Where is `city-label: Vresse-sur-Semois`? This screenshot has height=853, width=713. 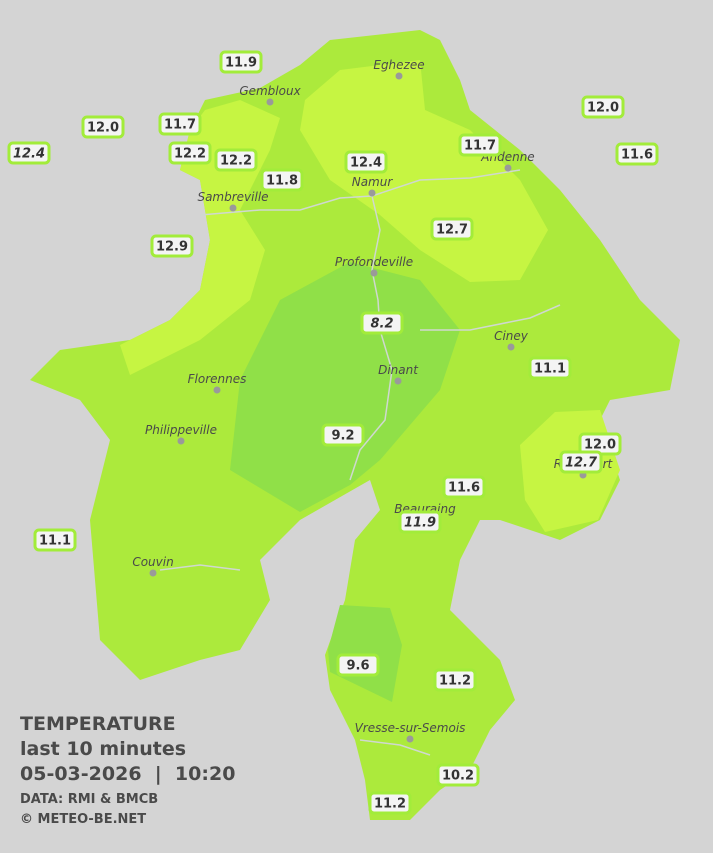
city-label: Vresse-sur-Semois is located at coordinates (410, 728).